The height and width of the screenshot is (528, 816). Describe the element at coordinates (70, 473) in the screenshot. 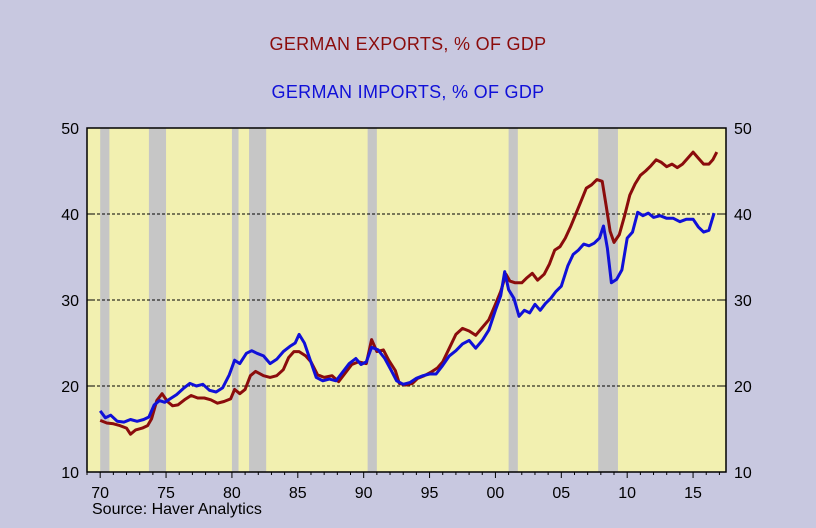

I see `y-tick-label-left: 10` at that location.